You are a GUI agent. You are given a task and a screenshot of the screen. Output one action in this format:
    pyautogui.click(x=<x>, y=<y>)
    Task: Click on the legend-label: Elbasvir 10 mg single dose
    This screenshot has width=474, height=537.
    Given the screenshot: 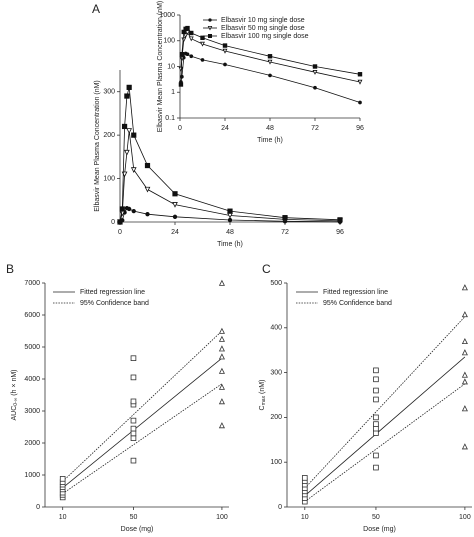 What is the action you would take?
    pyautogui.click(x=263, y=20)
    